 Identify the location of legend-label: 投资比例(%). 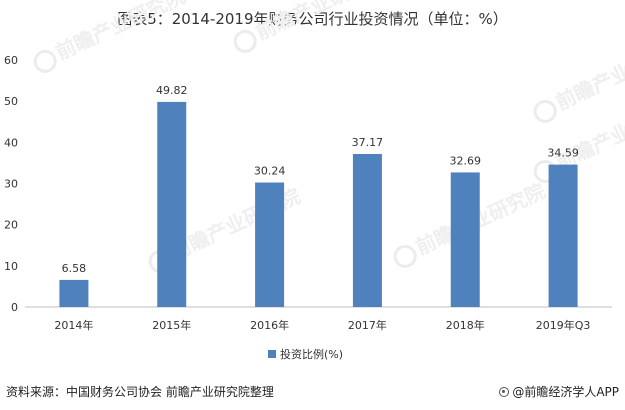
(311, 354).